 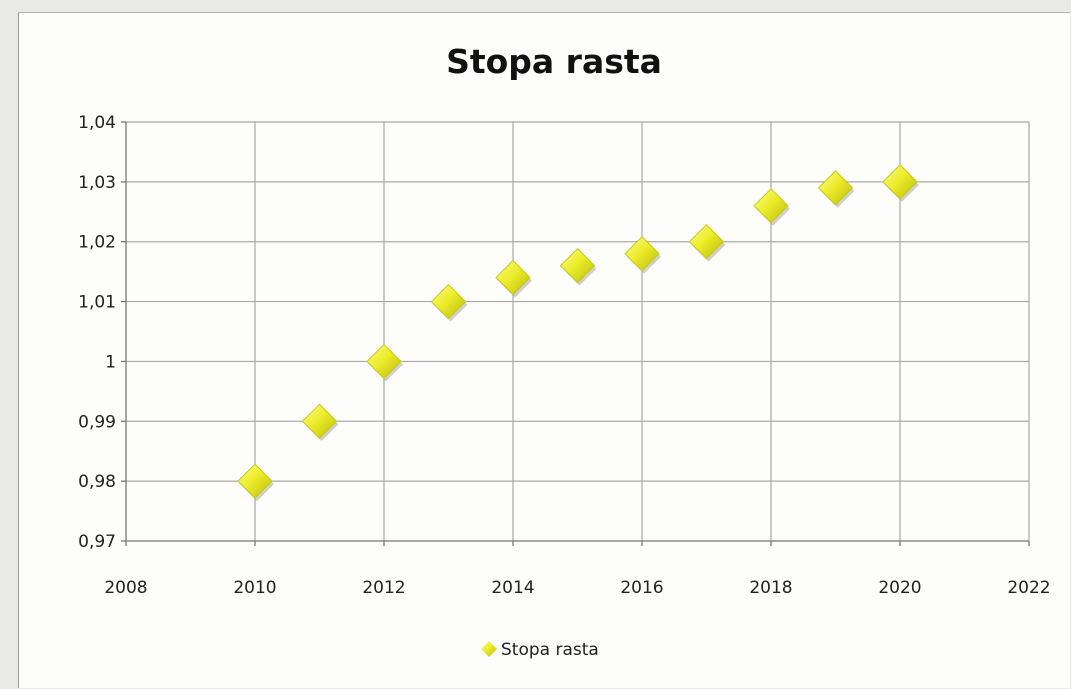 I want to click on chart-title: Stopa rasta, so click(x=554, y=61).